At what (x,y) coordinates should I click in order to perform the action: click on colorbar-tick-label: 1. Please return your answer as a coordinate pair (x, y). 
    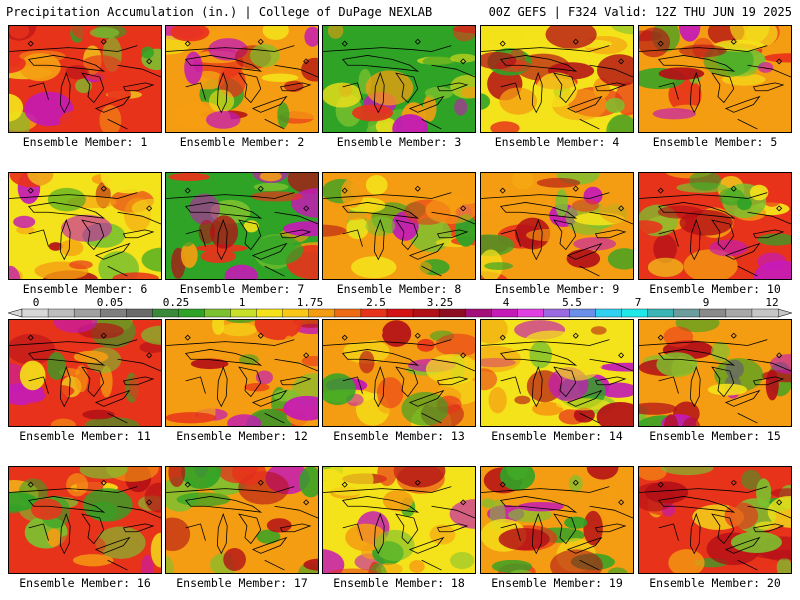
    Looking at the image, I should click on (242, 302).